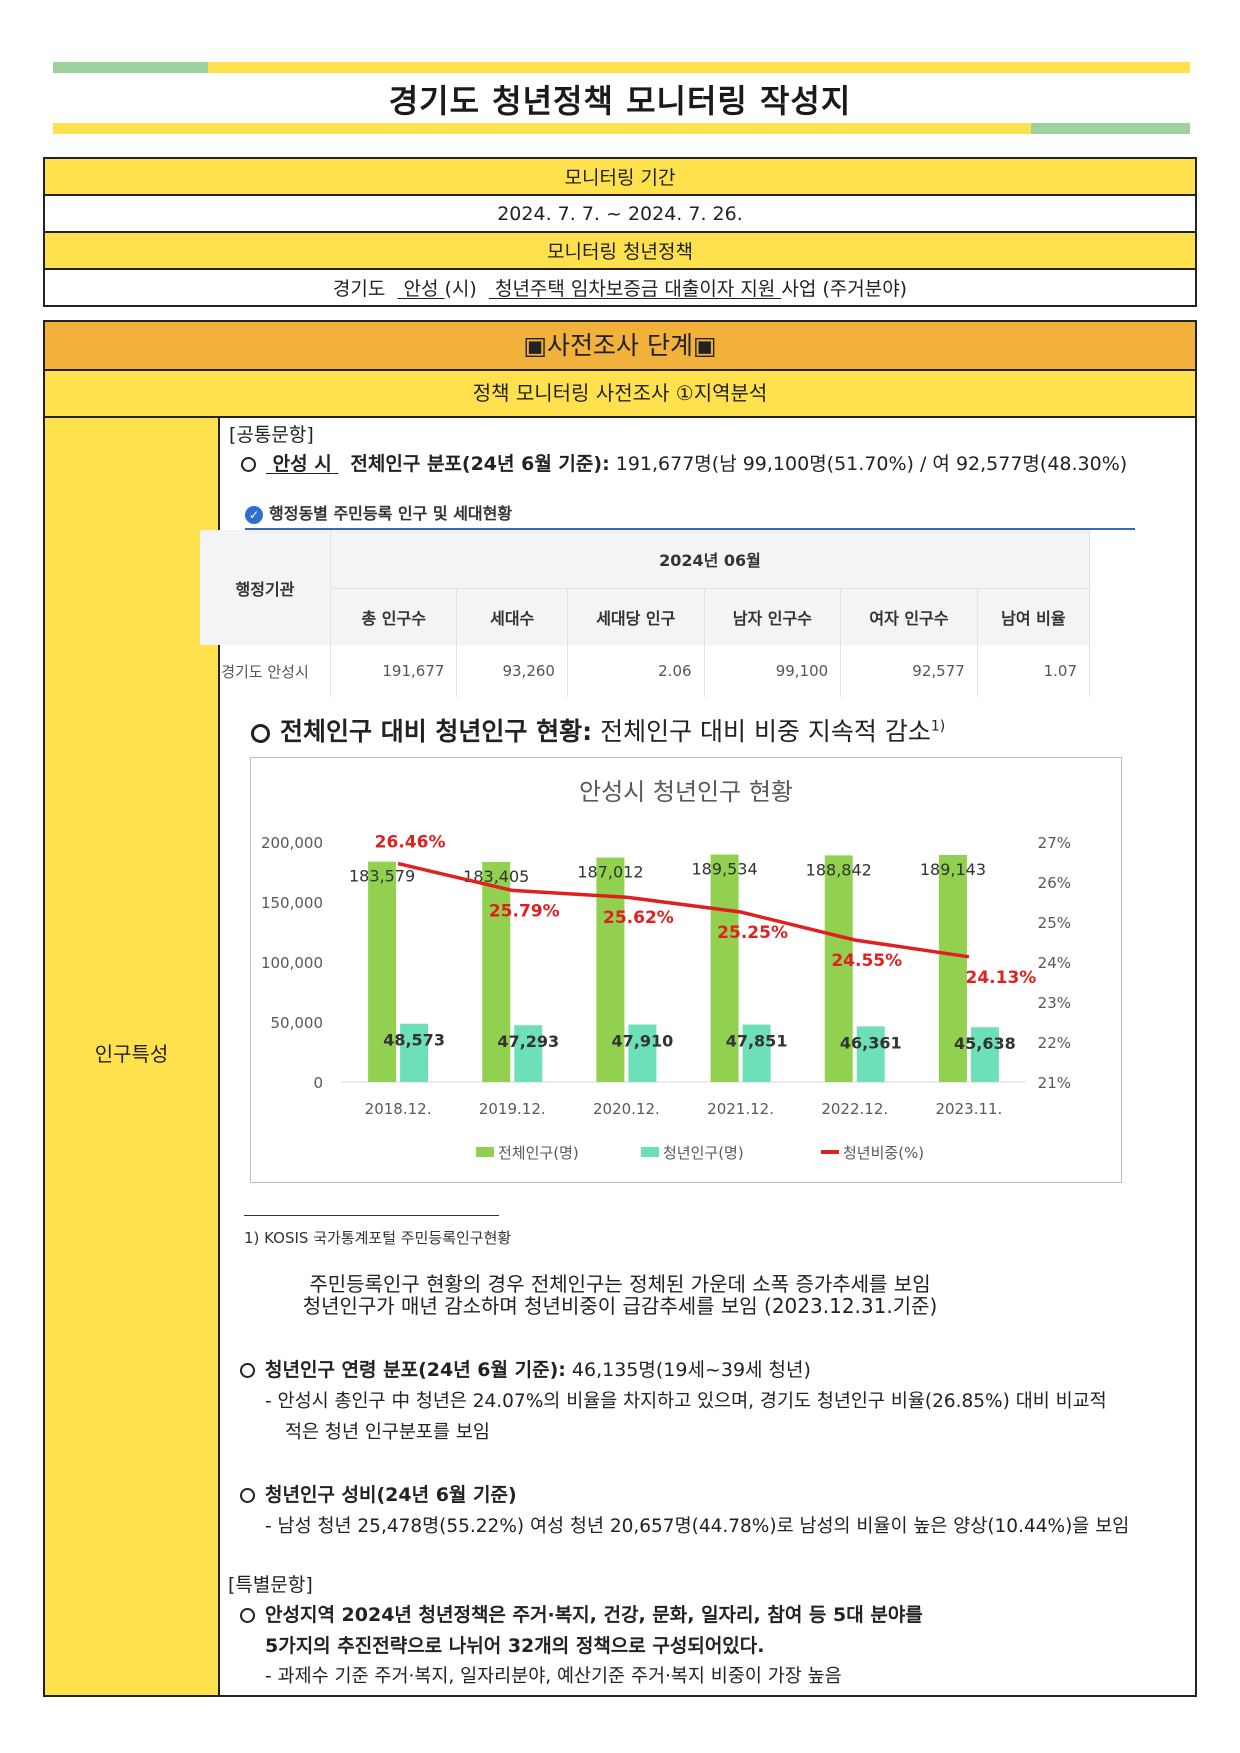 The height and width of the screenshot is (1753, 1240). Describe the element at coordinates (512, 671) in the screenshot. I see `table-cell: 93,260` at that location.